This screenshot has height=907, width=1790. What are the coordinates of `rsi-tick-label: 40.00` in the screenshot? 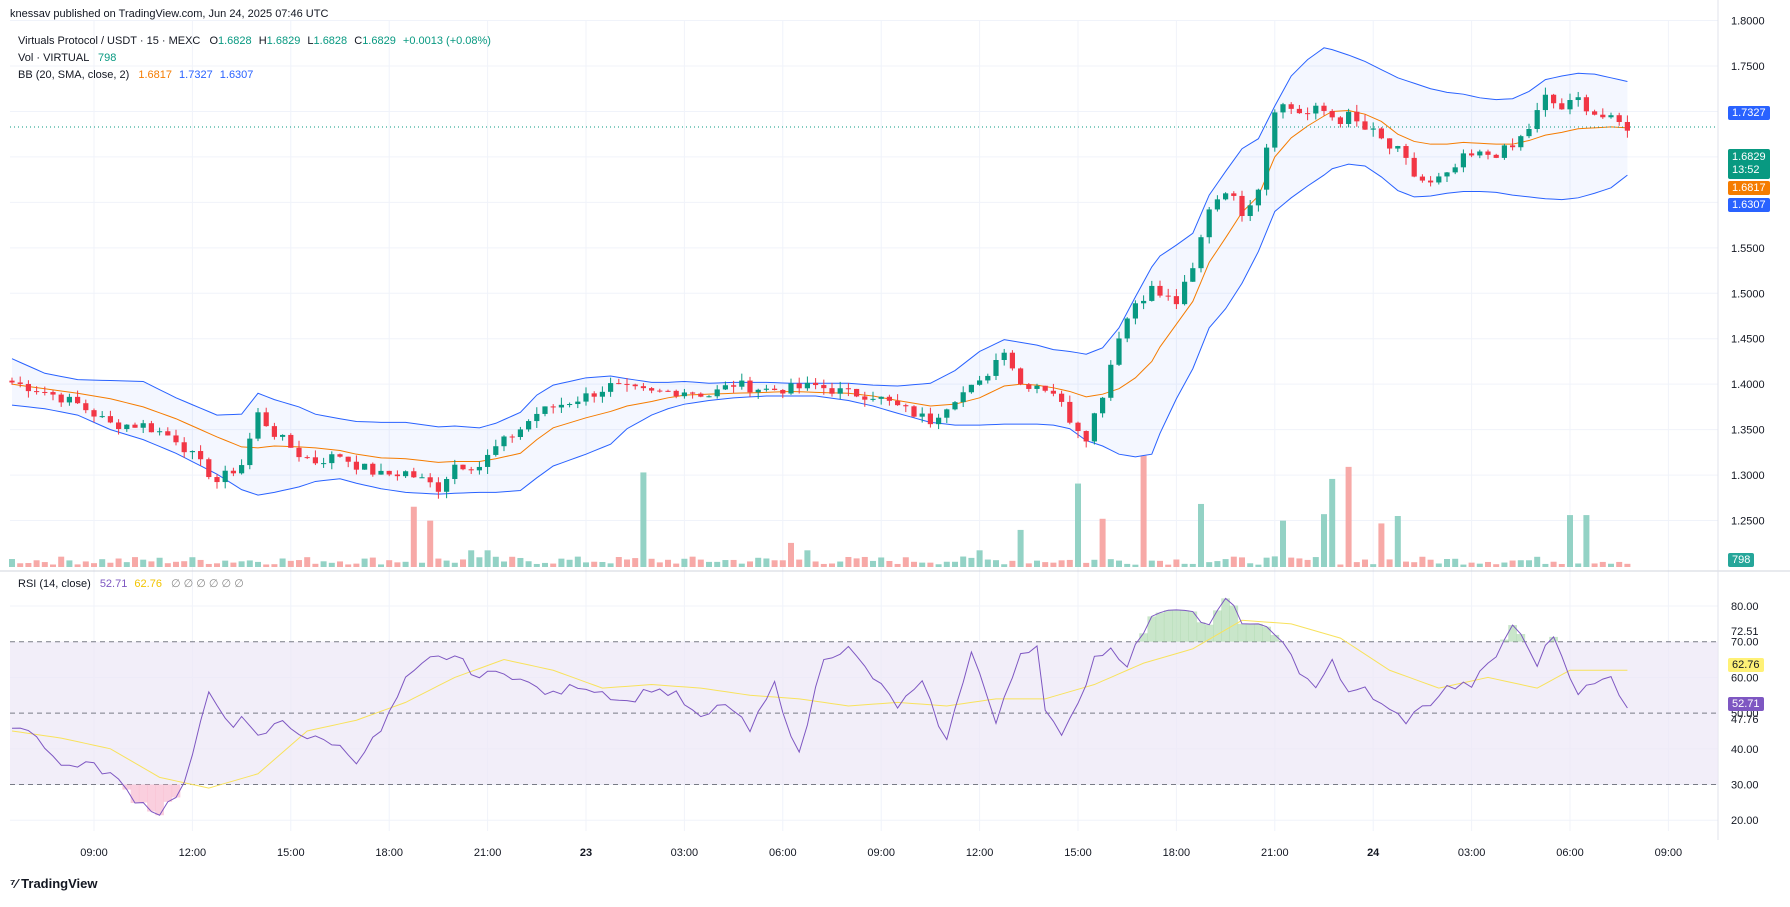 It's located at (1745, 750).